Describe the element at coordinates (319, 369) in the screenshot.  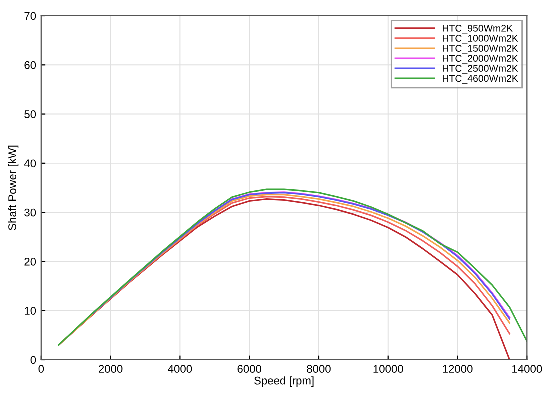
I see `x-tick-label: 8000` at that location.